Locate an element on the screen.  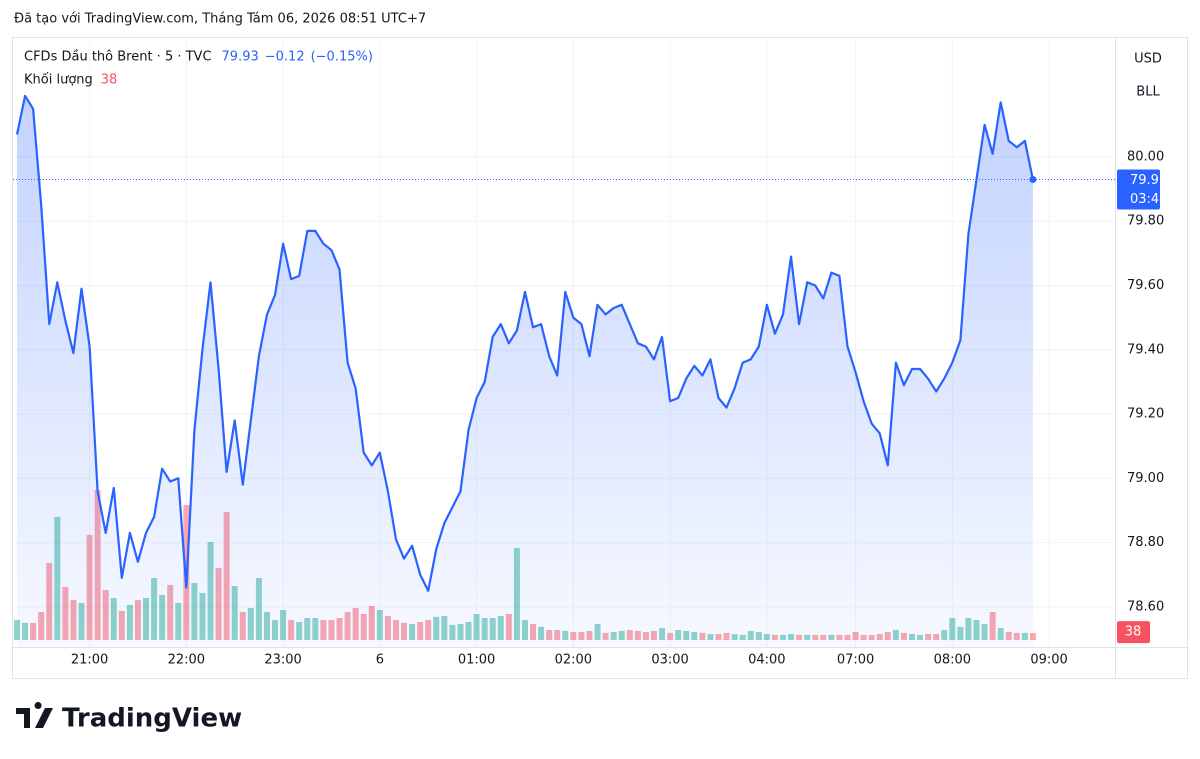
last-price-label: 79.93 is located at coordinates (1148, 180).